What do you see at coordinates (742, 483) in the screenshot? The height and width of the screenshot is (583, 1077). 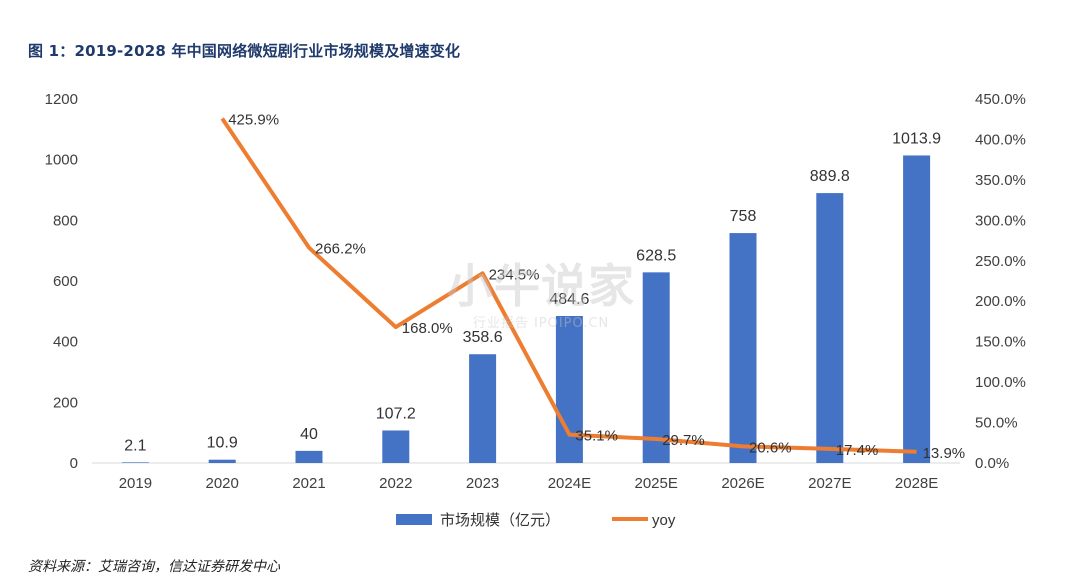 I see `x-tick-label: 2026E` at bounding box center [742, 483].